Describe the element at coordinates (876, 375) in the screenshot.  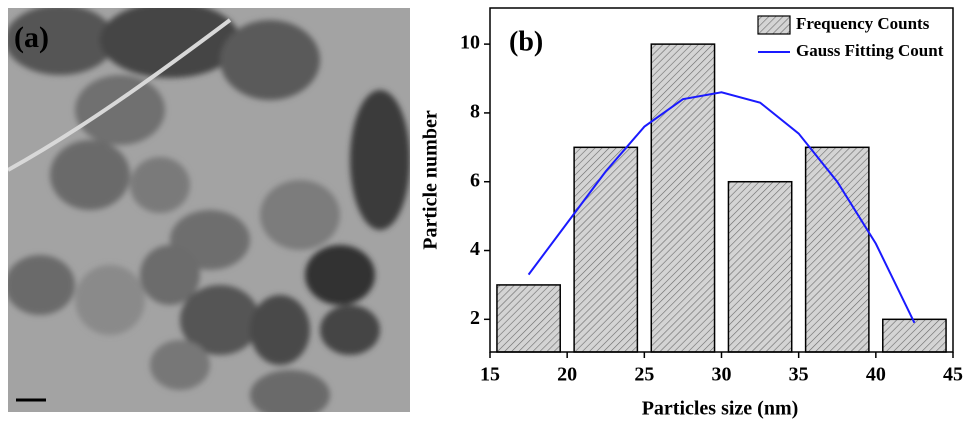
I see `x-tick-label: 40` at that location.